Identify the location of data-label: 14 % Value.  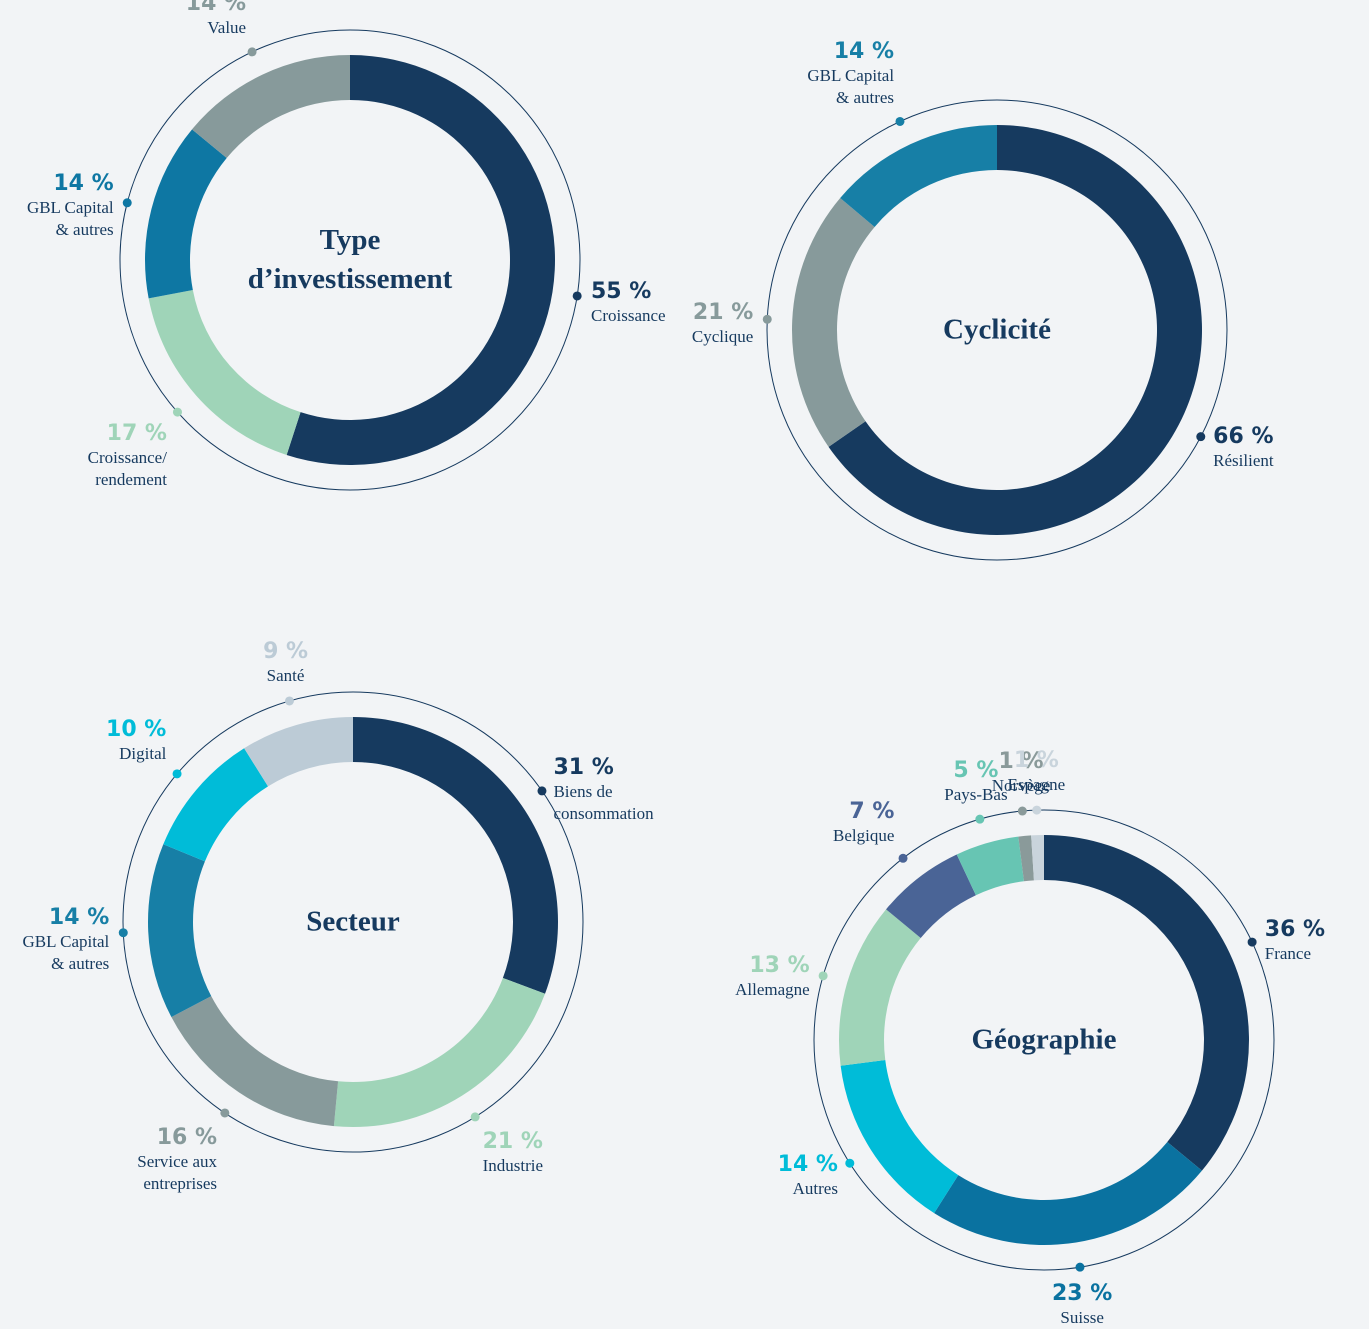
(216, 19).